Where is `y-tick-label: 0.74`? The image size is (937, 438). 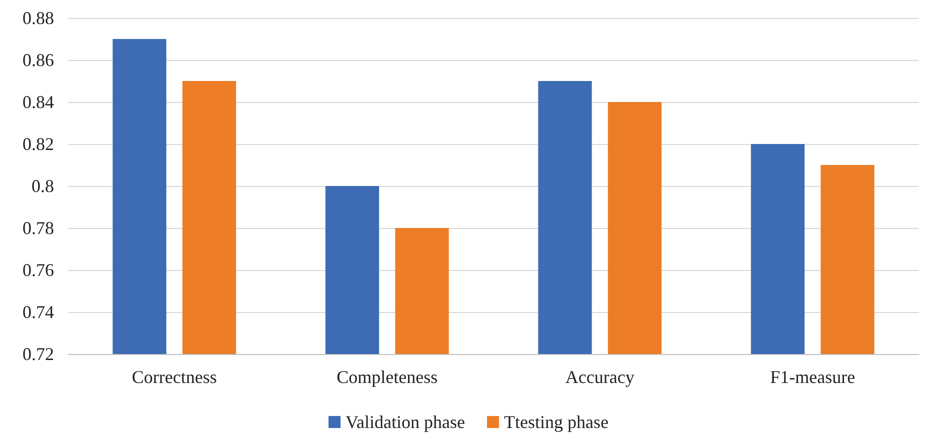
y-tick-label: 0.74 is located at coordinates (38, 312).